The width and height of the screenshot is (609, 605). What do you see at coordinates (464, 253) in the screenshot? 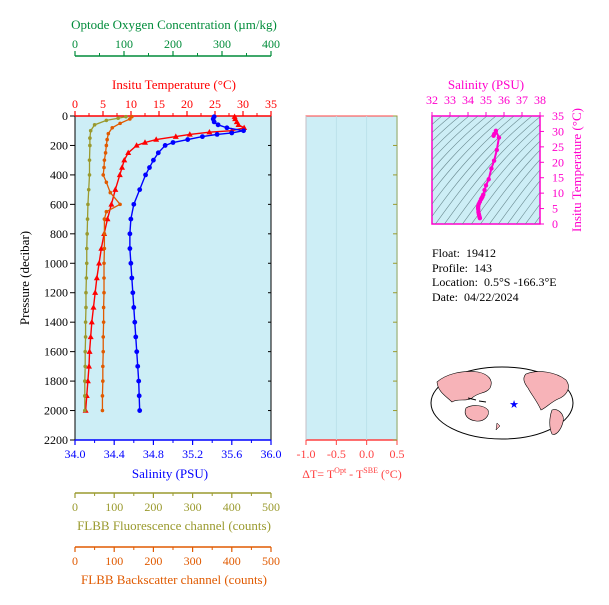
I see `float-row: Float: 19412` at bounding box center [464, 253].